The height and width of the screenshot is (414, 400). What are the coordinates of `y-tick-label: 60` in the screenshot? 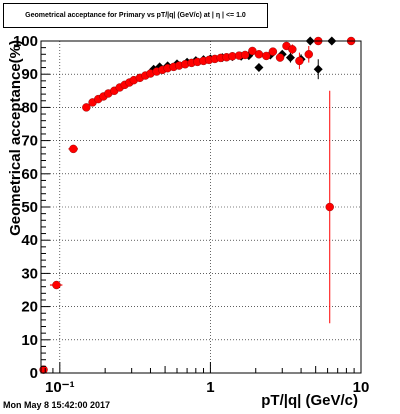 It's located at (29, 174).